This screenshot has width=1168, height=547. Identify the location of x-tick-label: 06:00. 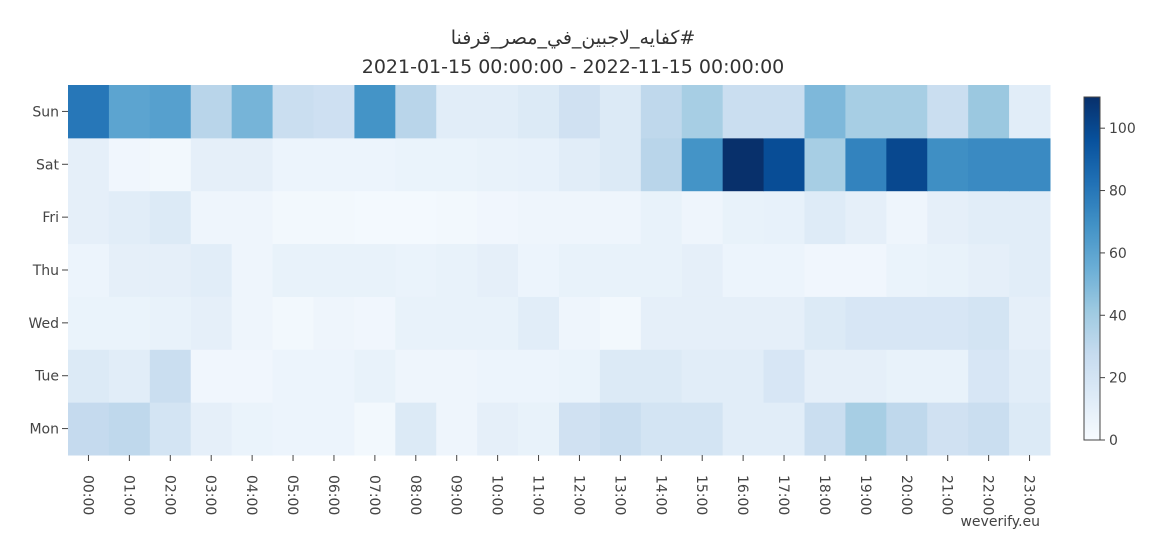
(333, 495).